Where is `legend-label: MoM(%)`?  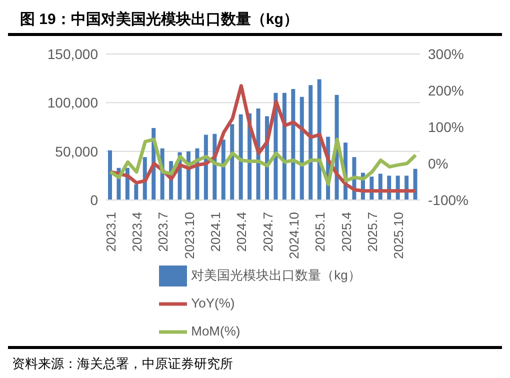
legend-label: MoM(%) is located at coordinates (215, 330).